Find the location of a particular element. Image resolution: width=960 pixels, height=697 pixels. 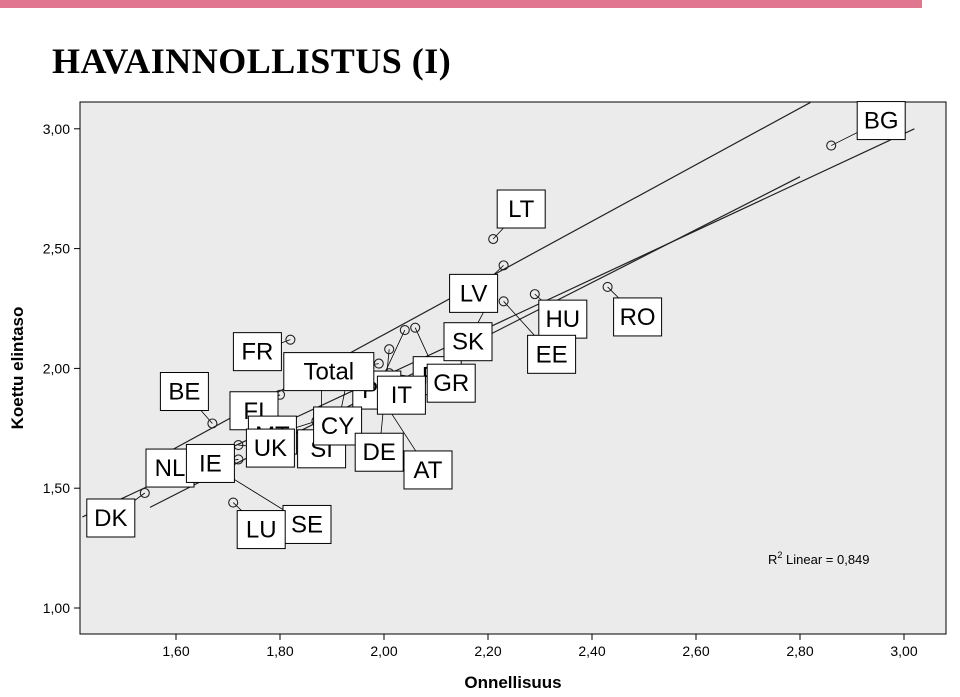

point-label: IE is located at coordinates (210, 463).